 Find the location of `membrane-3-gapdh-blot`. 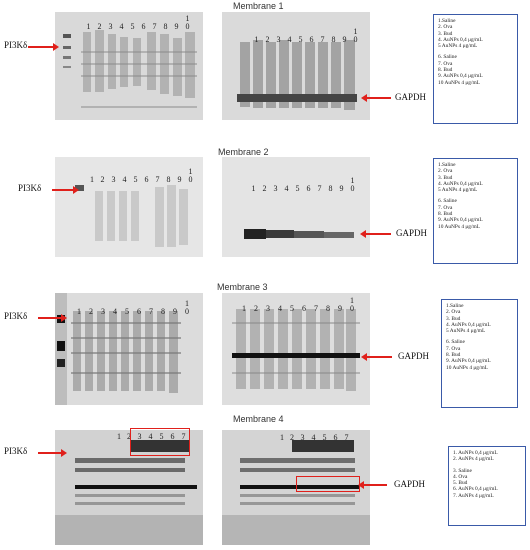

membrane-3-gapdh-blot is located at coordinates (296, 349).